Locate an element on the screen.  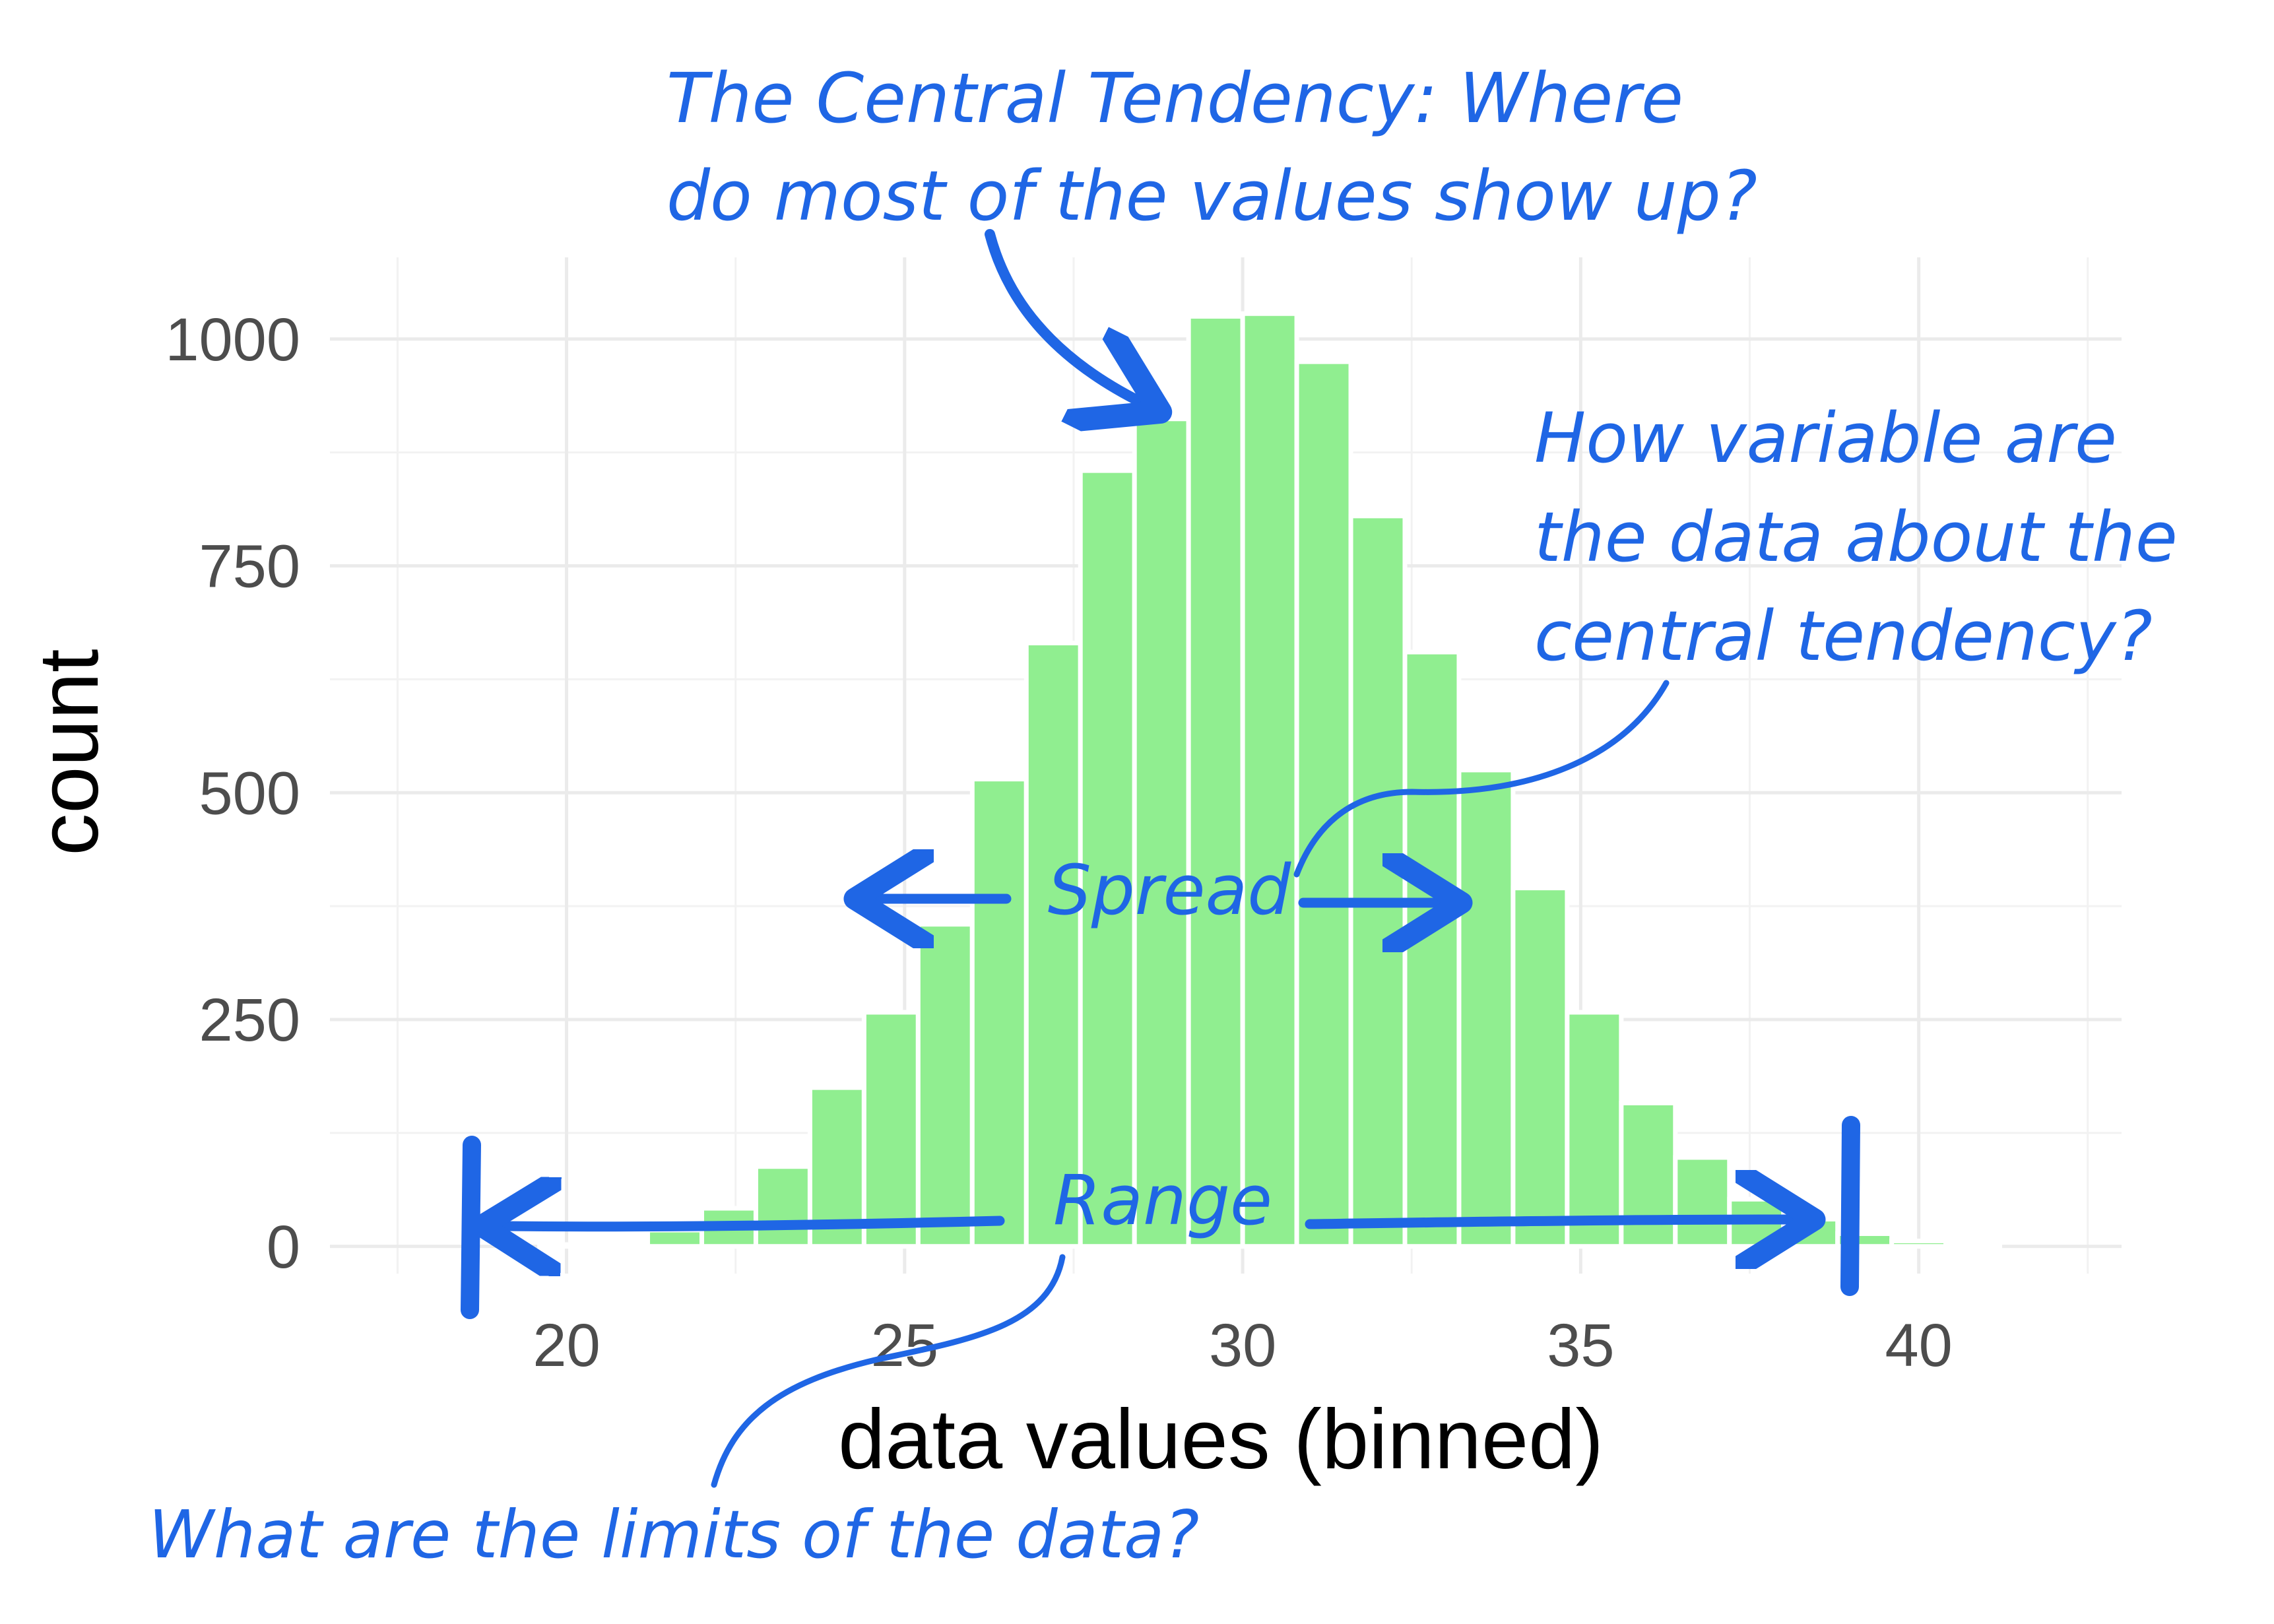
range-min-bar is located at coordinates (471, 1228).